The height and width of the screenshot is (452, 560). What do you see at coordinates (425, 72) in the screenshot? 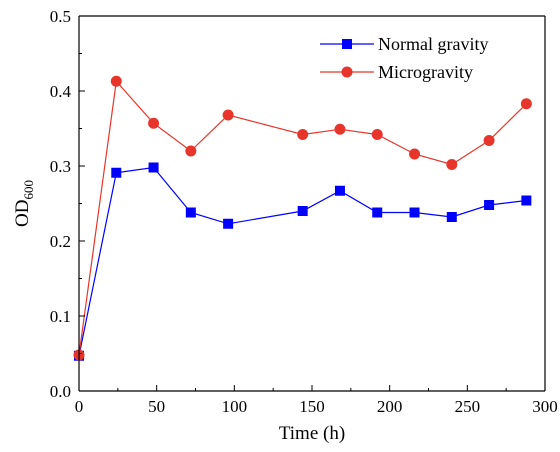
I see `legend-label: Microgravity` at bounding box center [425, 72].